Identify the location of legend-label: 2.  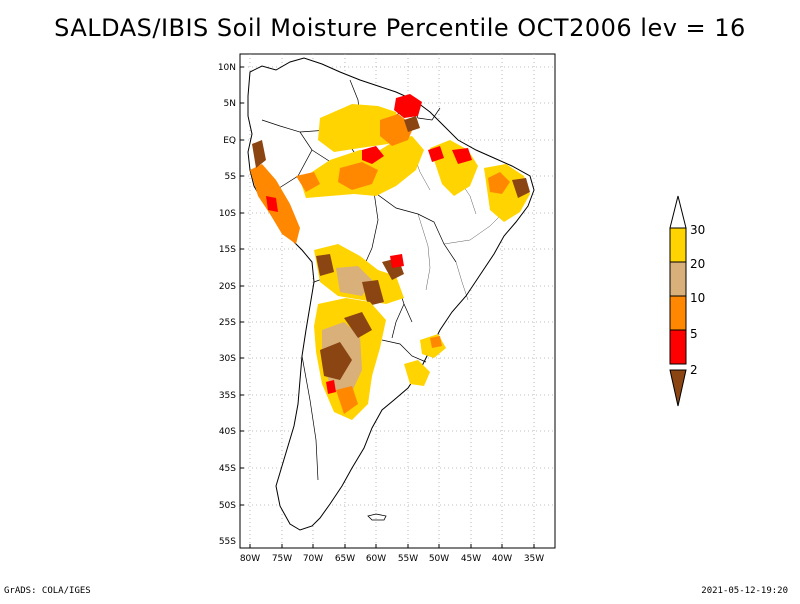
(694, 370).